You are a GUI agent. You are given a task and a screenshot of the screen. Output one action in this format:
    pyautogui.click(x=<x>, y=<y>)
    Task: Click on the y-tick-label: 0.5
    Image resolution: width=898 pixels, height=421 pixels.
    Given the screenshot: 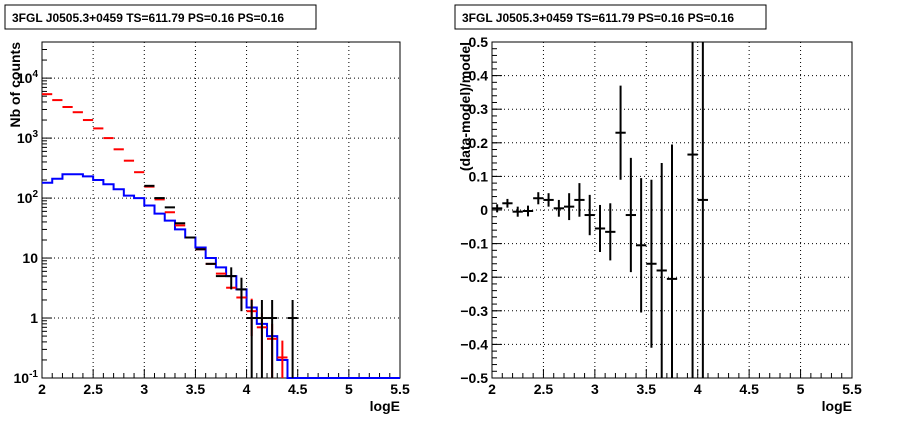 What is the action you would take?
    pyautogui.click(x=479, y=42)
    